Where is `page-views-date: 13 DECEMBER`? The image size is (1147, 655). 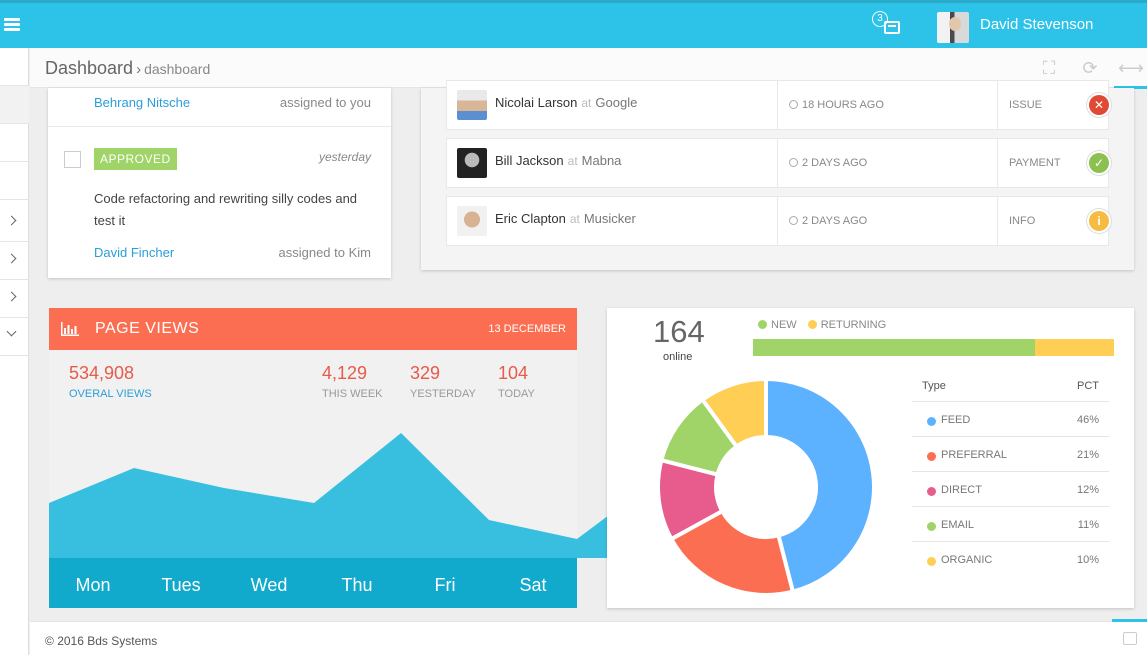
page-views-date: 13 DECEMBER is located at coordinates (527, 329).